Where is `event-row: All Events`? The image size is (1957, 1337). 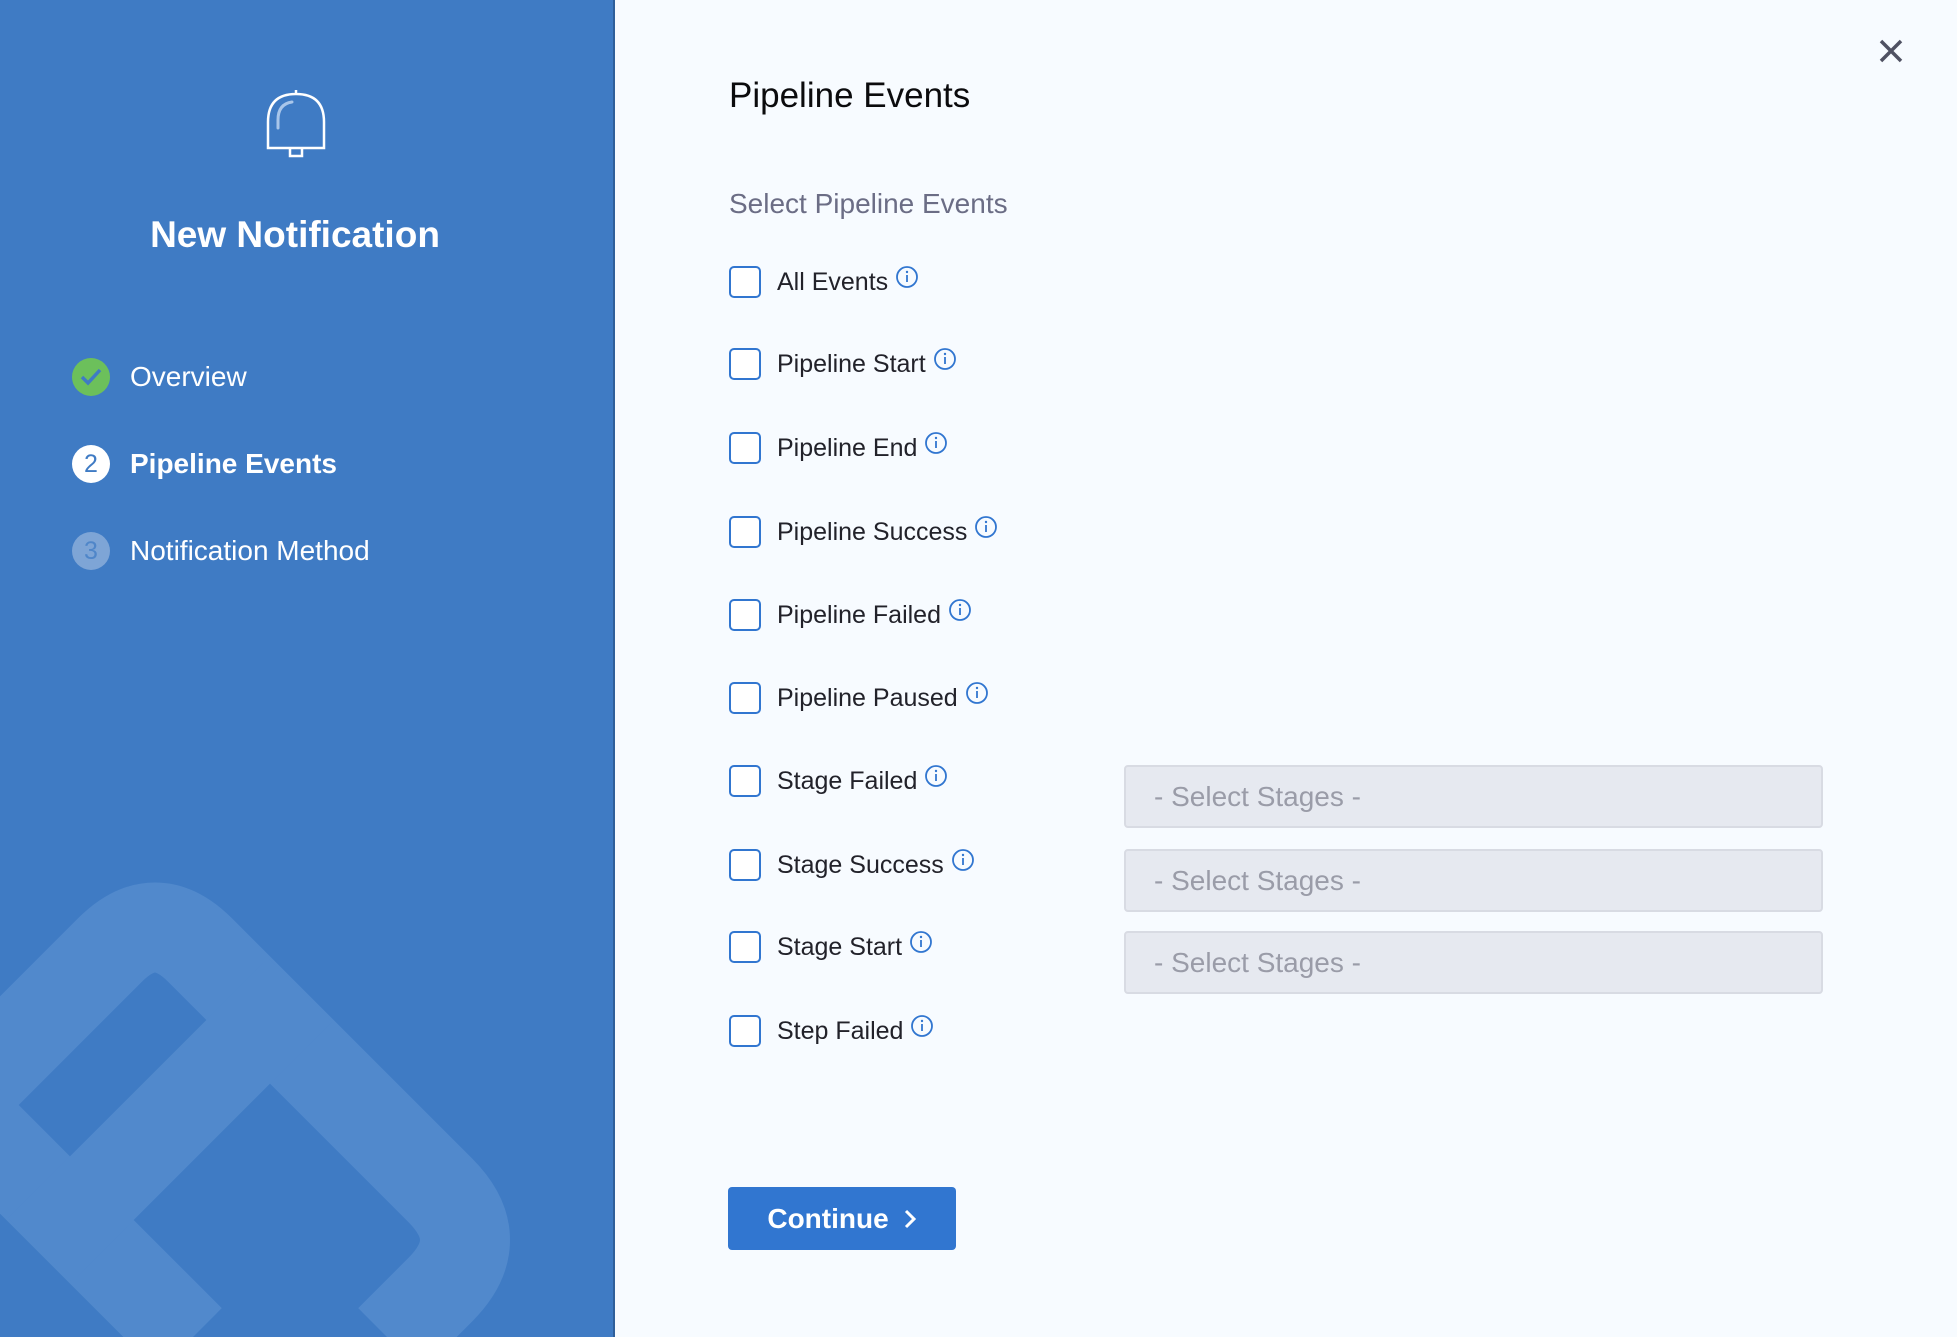 event-row: All Events is located at coordinates (824, 282).